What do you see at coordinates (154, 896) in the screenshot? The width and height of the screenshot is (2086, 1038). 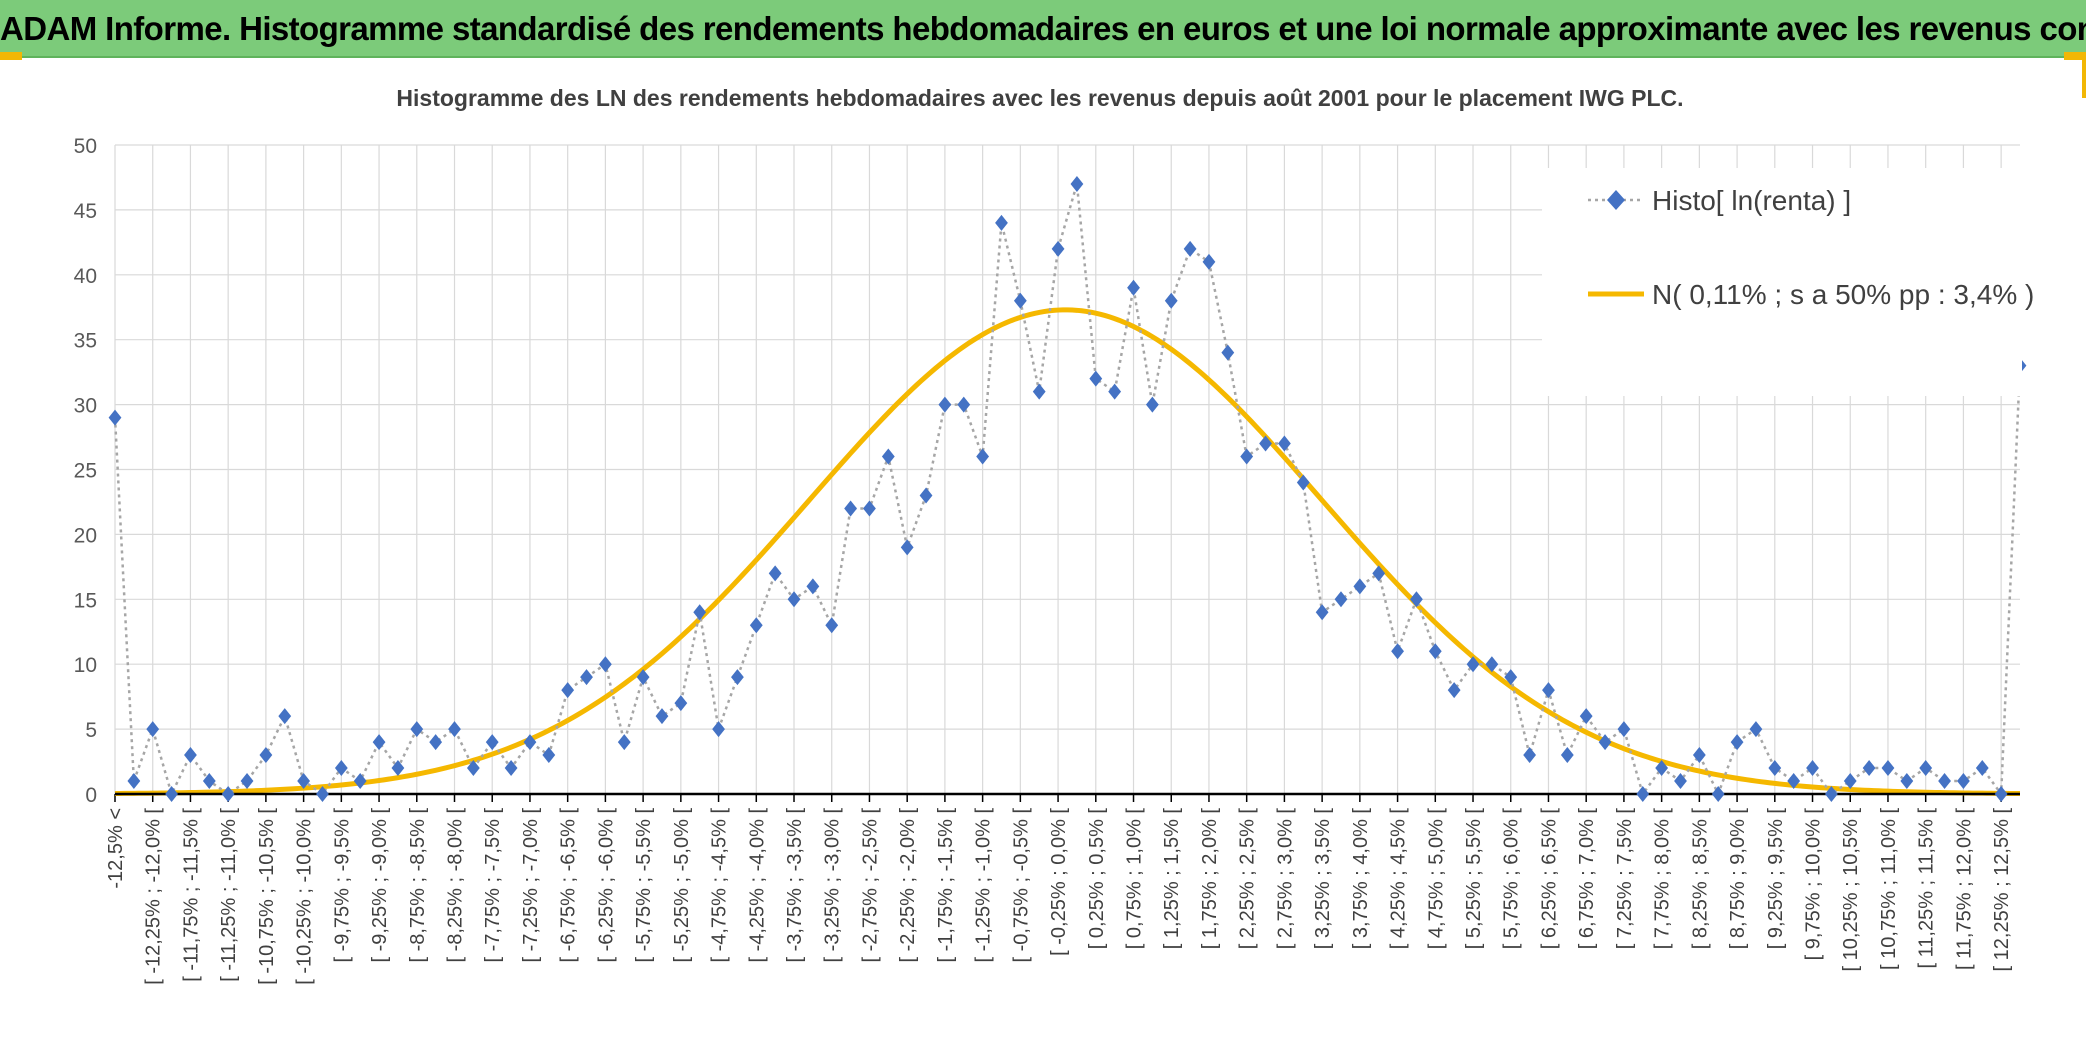 I see `x-tick-label: [ -12,25% ; -12,0% [` at bounding box center [154, 896].